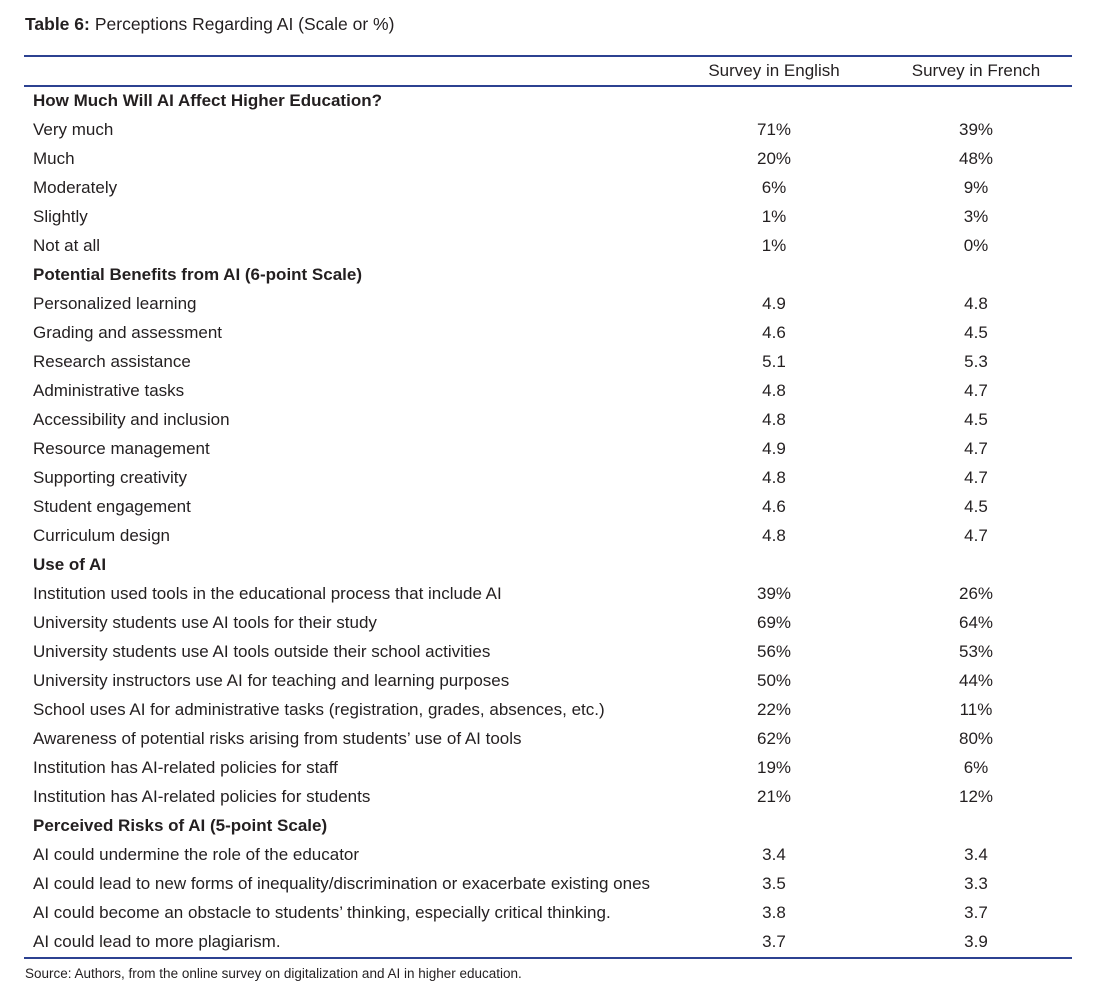  I want to click on value-french: 9%, so click(976, 188).